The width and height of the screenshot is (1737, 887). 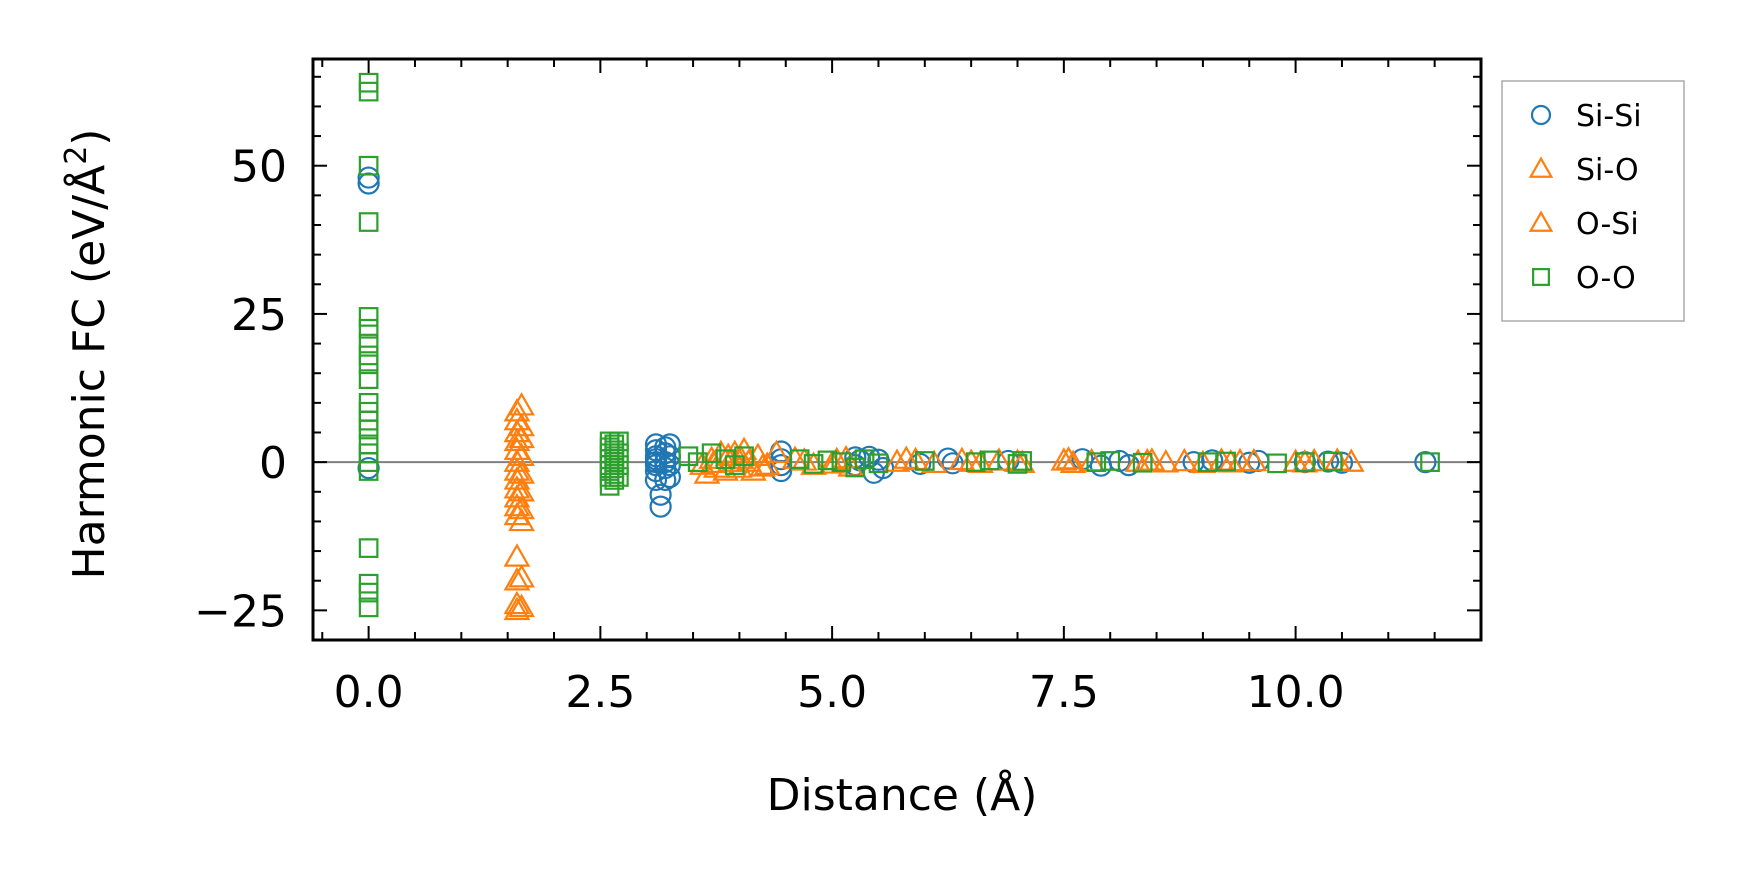 I want to click on y-axis-label-suffix: ), so click(x=89, y=137).